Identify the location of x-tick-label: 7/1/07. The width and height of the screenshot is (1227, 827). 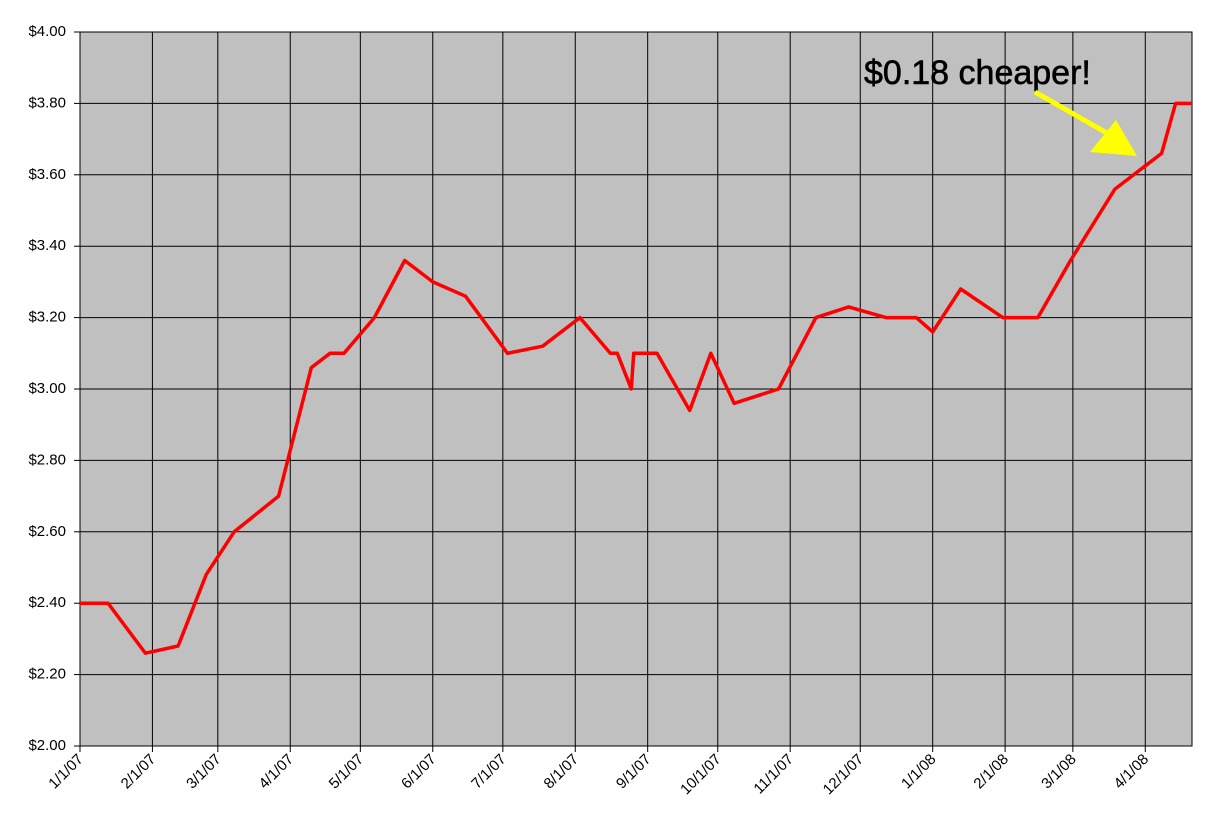
(489, 772).